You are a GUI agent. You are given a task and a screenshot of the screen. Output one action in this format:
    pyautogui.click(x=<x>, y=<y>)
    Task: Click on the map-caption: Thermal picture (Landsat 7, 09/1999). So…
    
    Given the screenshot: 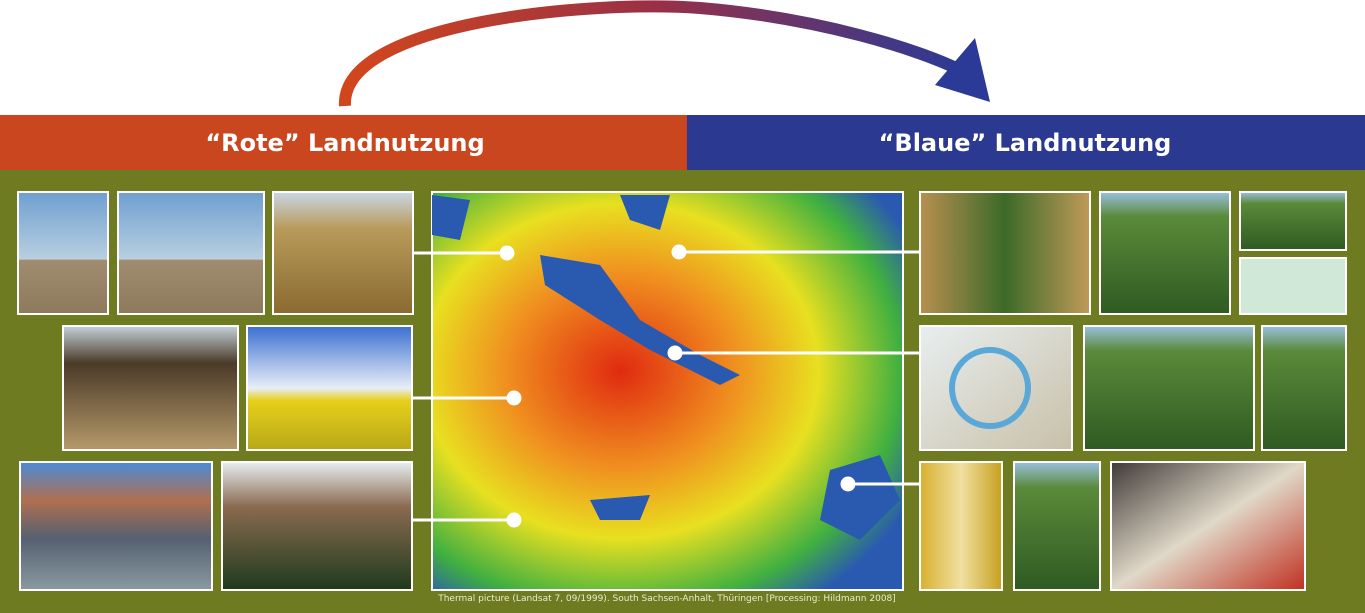 What is the action you would take?
    pyautogui.click(x=666, y=599)
    